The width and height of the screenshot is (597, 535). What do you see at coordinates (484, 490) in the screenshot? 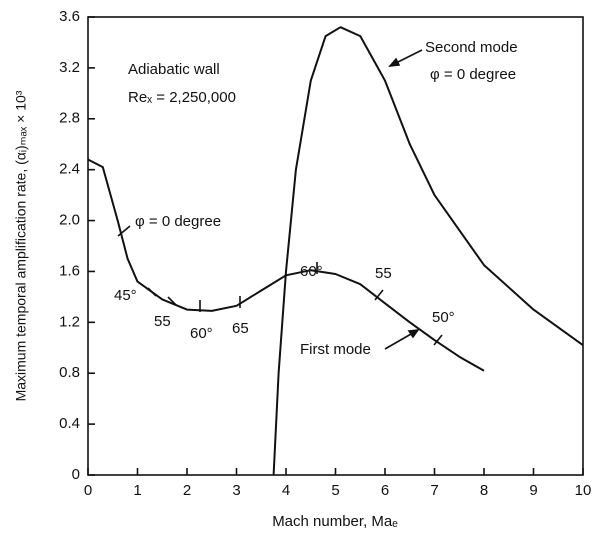
I see `x-tick-label: 8` at bounding box center [484, 490].